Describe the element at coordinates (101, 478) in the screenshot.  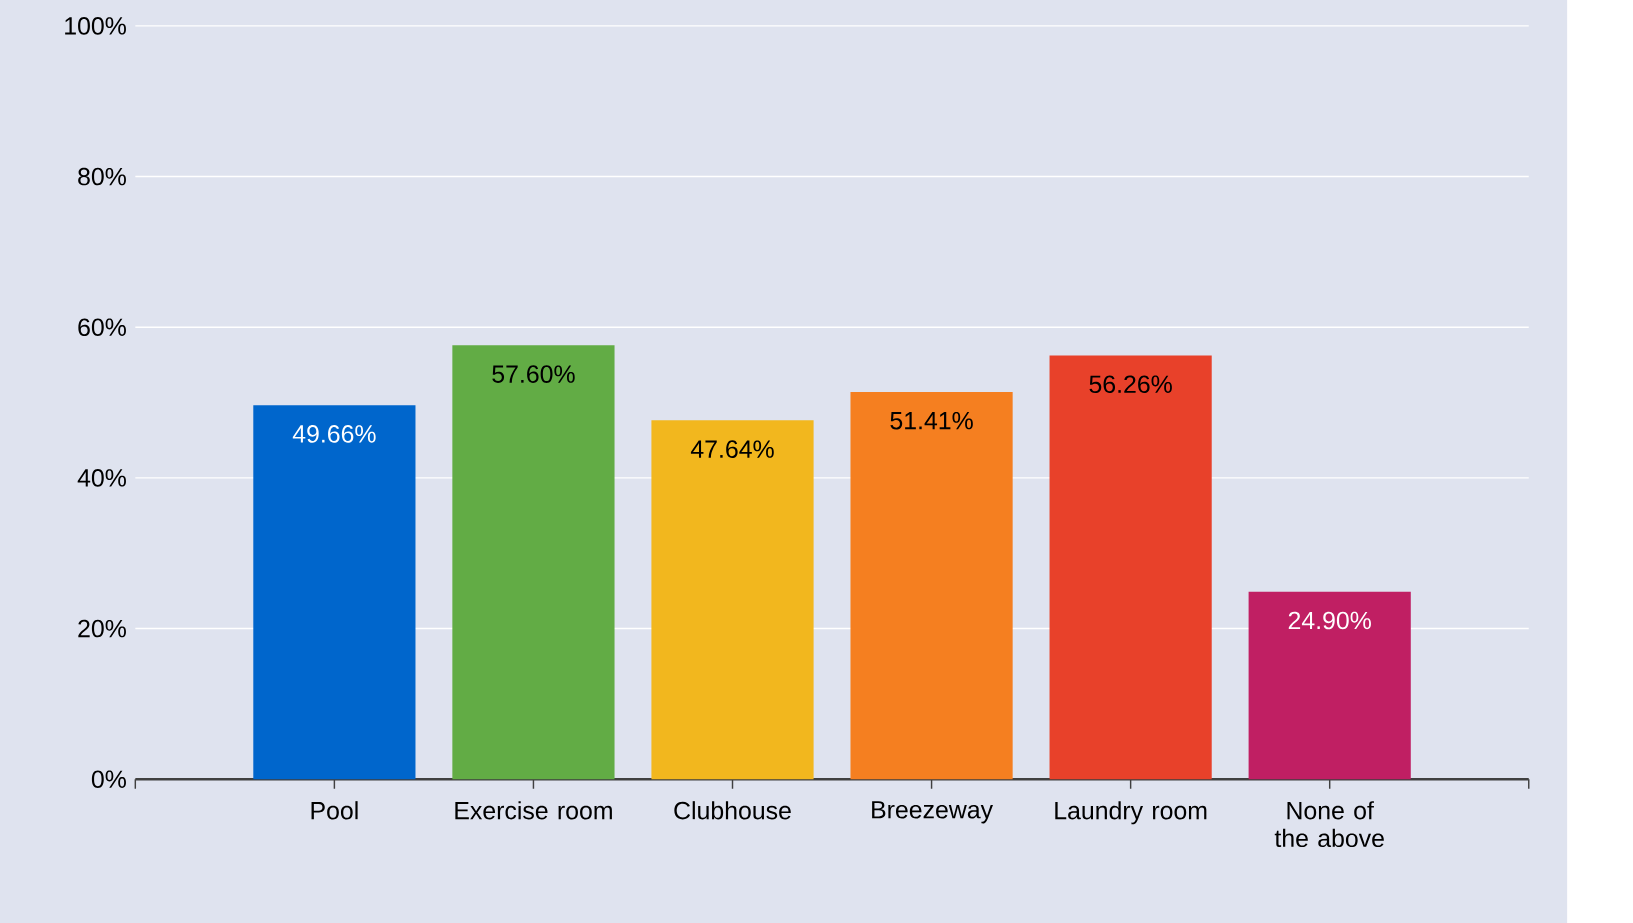
I see `y-tick-label: 40%` at that location.